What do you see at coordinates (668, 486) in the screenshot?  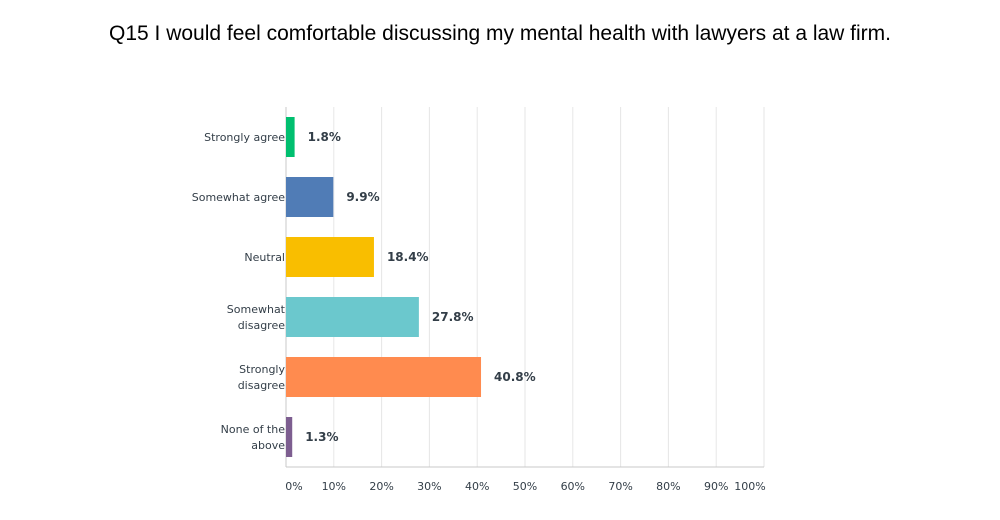 I see `x-tick-label: 80%` at bounding box center [668, 486].